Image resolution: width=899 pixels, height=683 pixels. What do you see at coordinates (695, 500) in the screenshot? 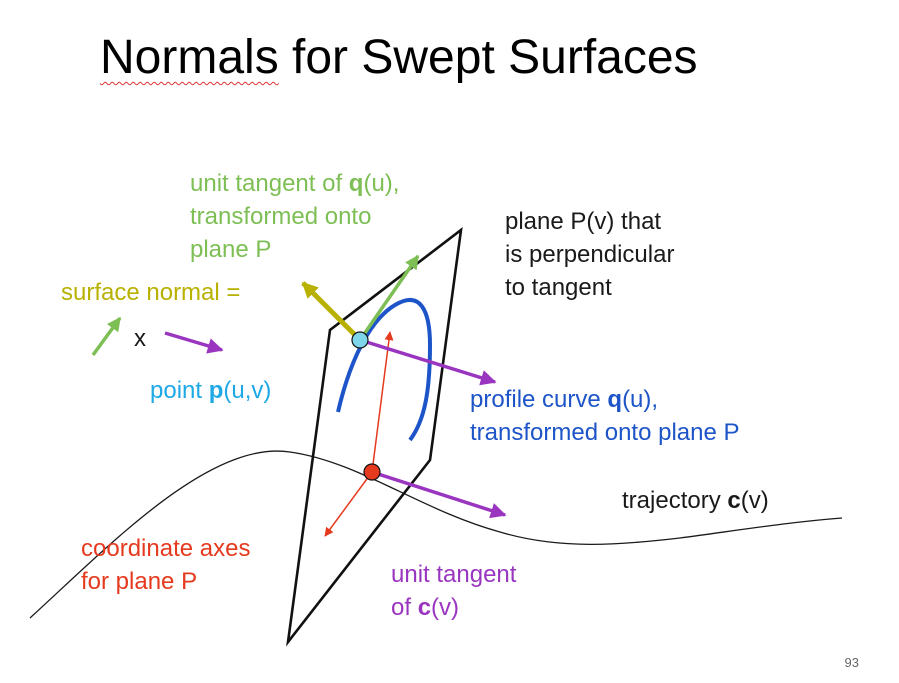
I see `label-trajectory: trajectory c(v)` at bounding box center [695, 500].